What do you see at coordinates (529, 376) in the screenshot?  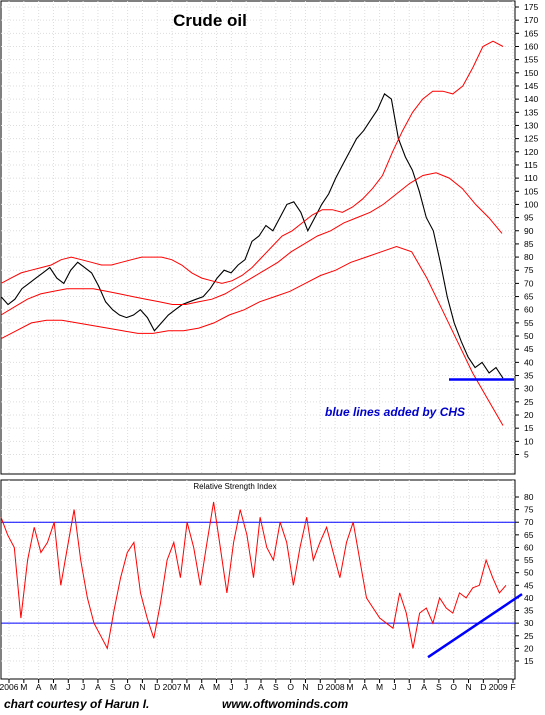 I see `price-y-tick-label: 35` at bounding box center [529, 376].